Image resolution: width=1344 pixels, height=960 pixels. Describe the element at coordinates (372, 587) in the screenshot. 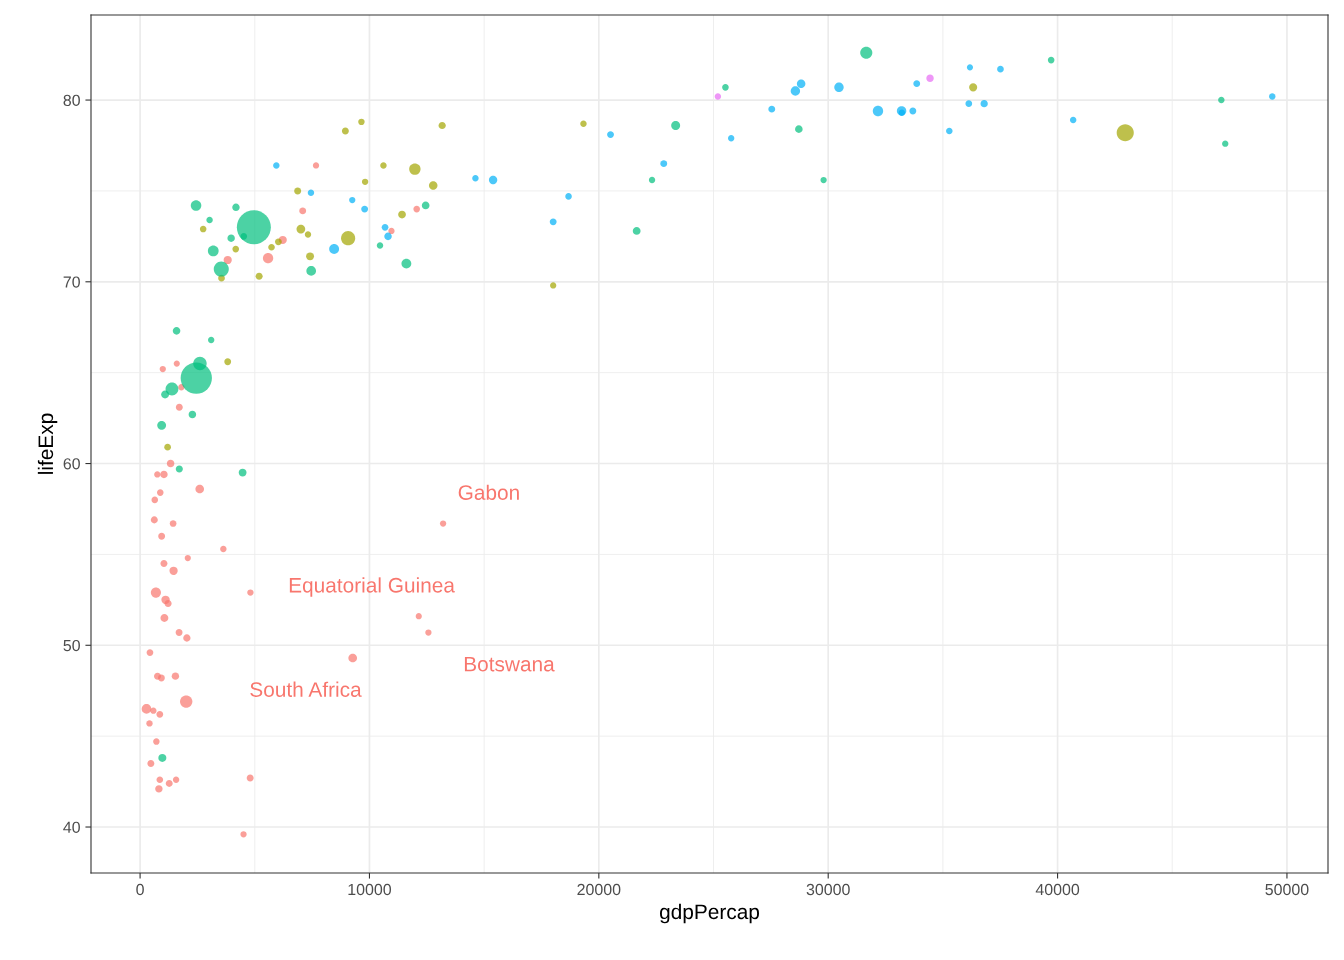

I see `annotation: Equatorial Guinea` at that location.